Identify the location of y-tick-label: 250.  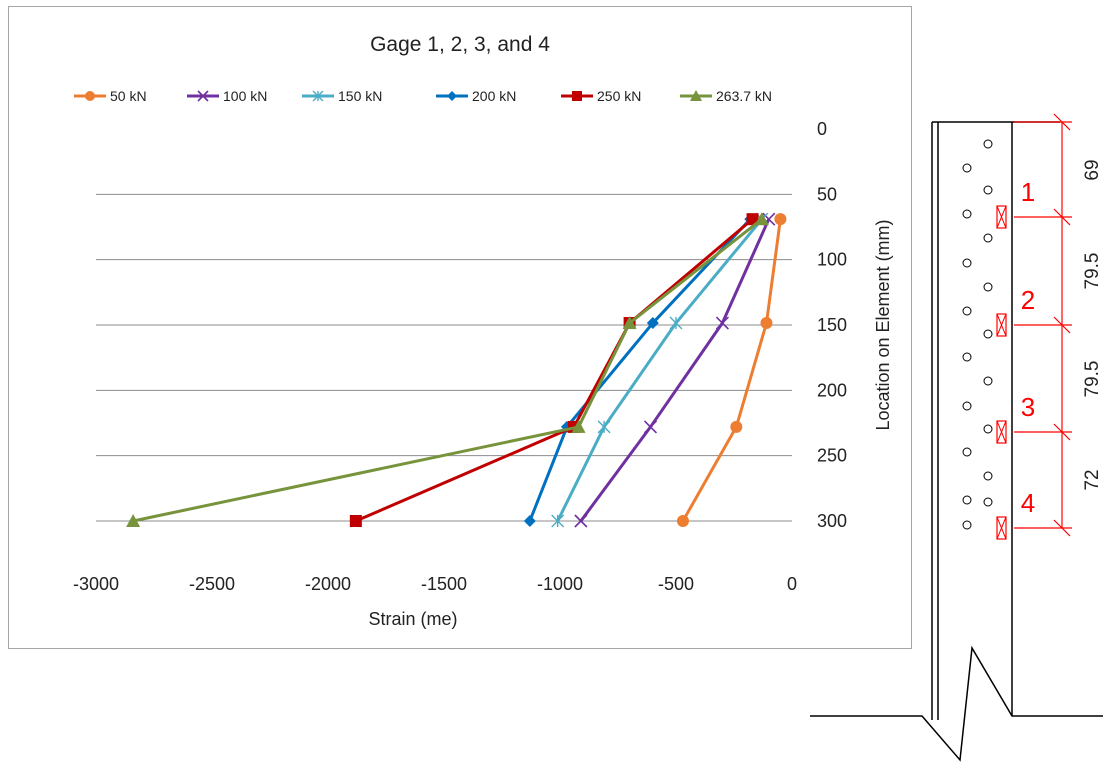
(832, 456).